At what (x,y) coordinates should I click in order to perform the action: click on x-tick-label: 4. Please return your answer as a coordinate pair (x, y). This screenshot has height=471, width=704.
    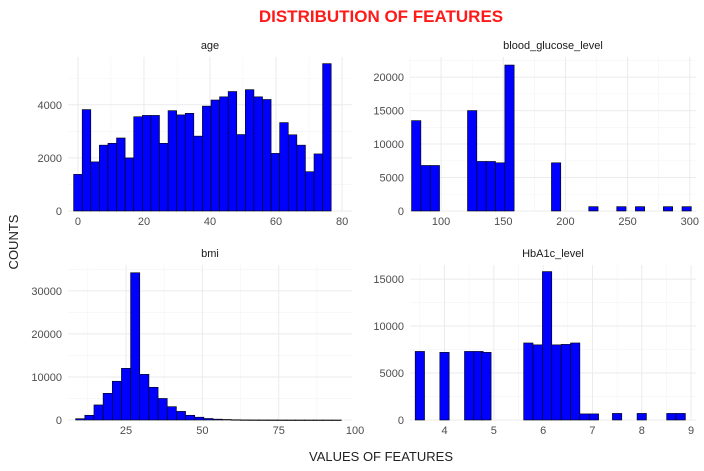
    Looking at the image, I should click on (444, 431).